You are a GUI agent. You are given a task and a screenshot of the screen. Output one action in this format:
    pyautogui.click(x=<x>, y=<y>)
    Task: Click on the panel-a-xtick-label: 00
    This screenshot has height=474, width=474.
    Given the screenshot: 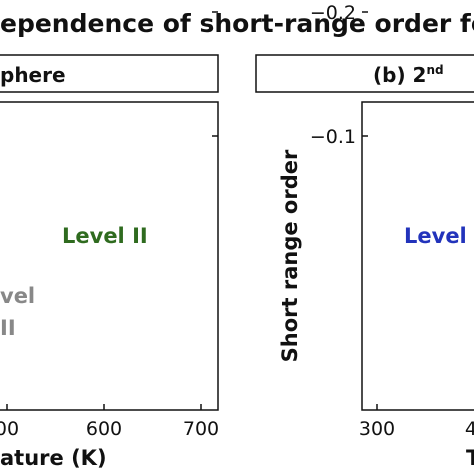 What is the action you would take?
    pyautogui.click(x=9, y=429)
    